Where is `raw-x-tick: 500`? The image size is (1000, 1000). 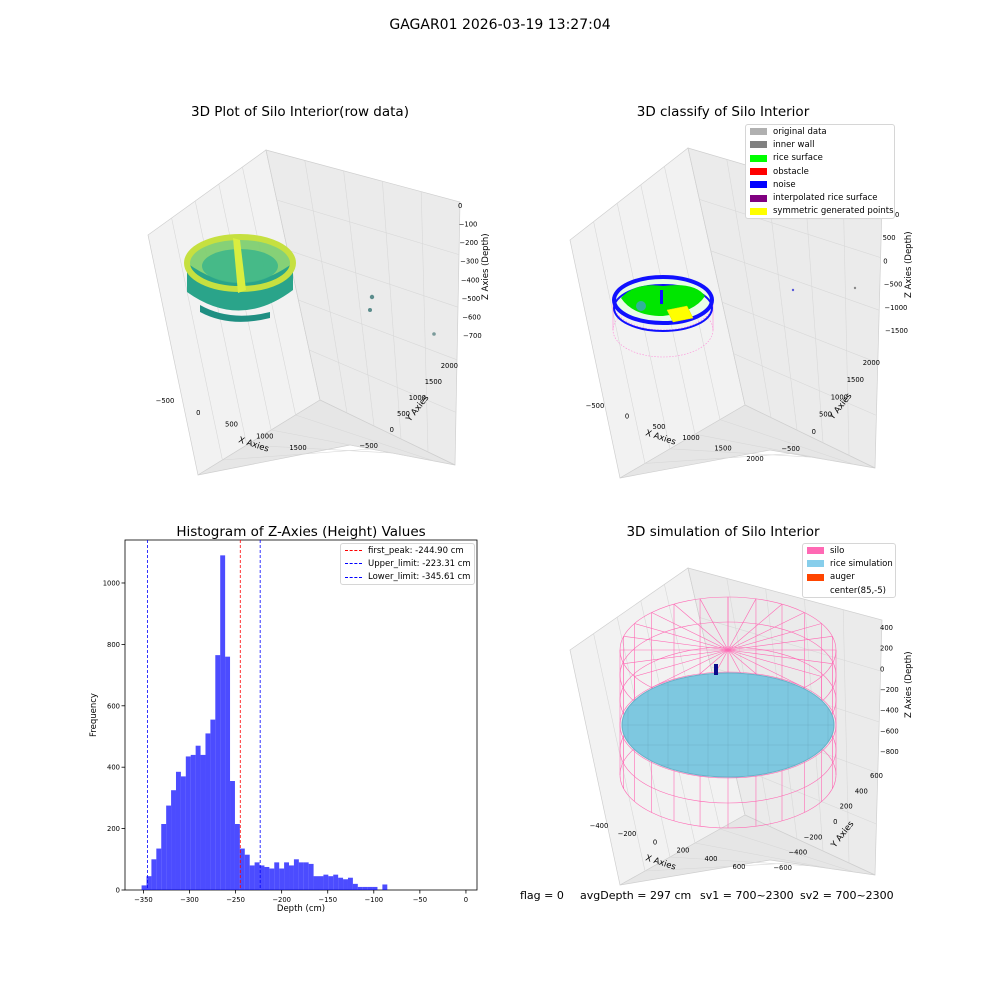
raw-x-tick: 500 is located at coordinates (231, 425).